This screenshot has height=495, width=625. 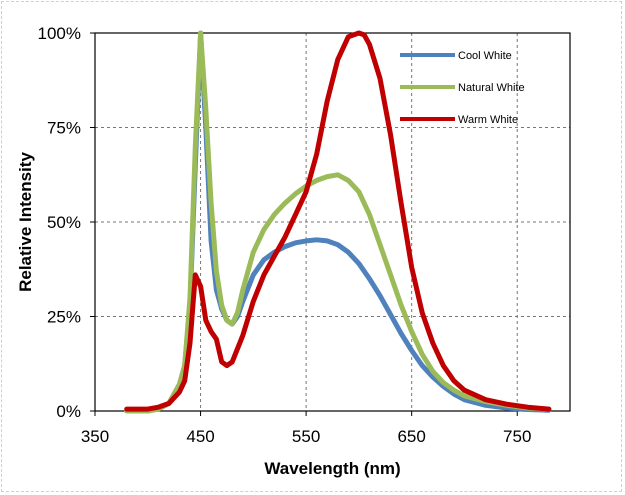 I want to click on x-tick-label: 750, so click(x=517, y=436).